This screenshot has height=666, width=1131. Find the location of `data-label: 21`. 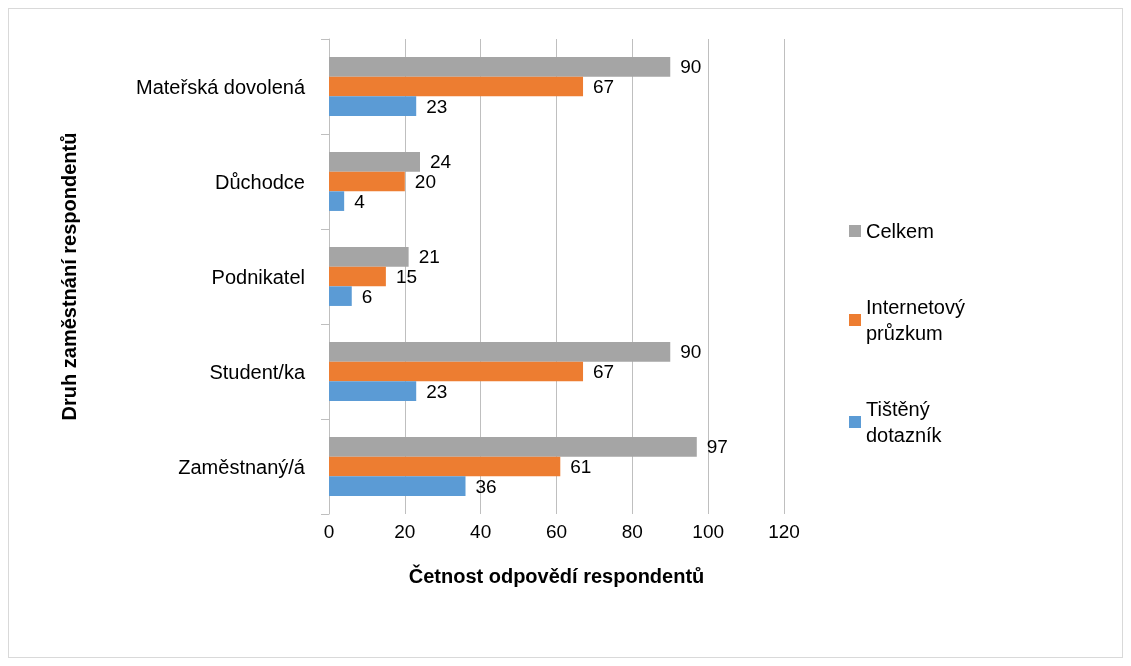

data-label: 21 is located at coordinates (429, 257).